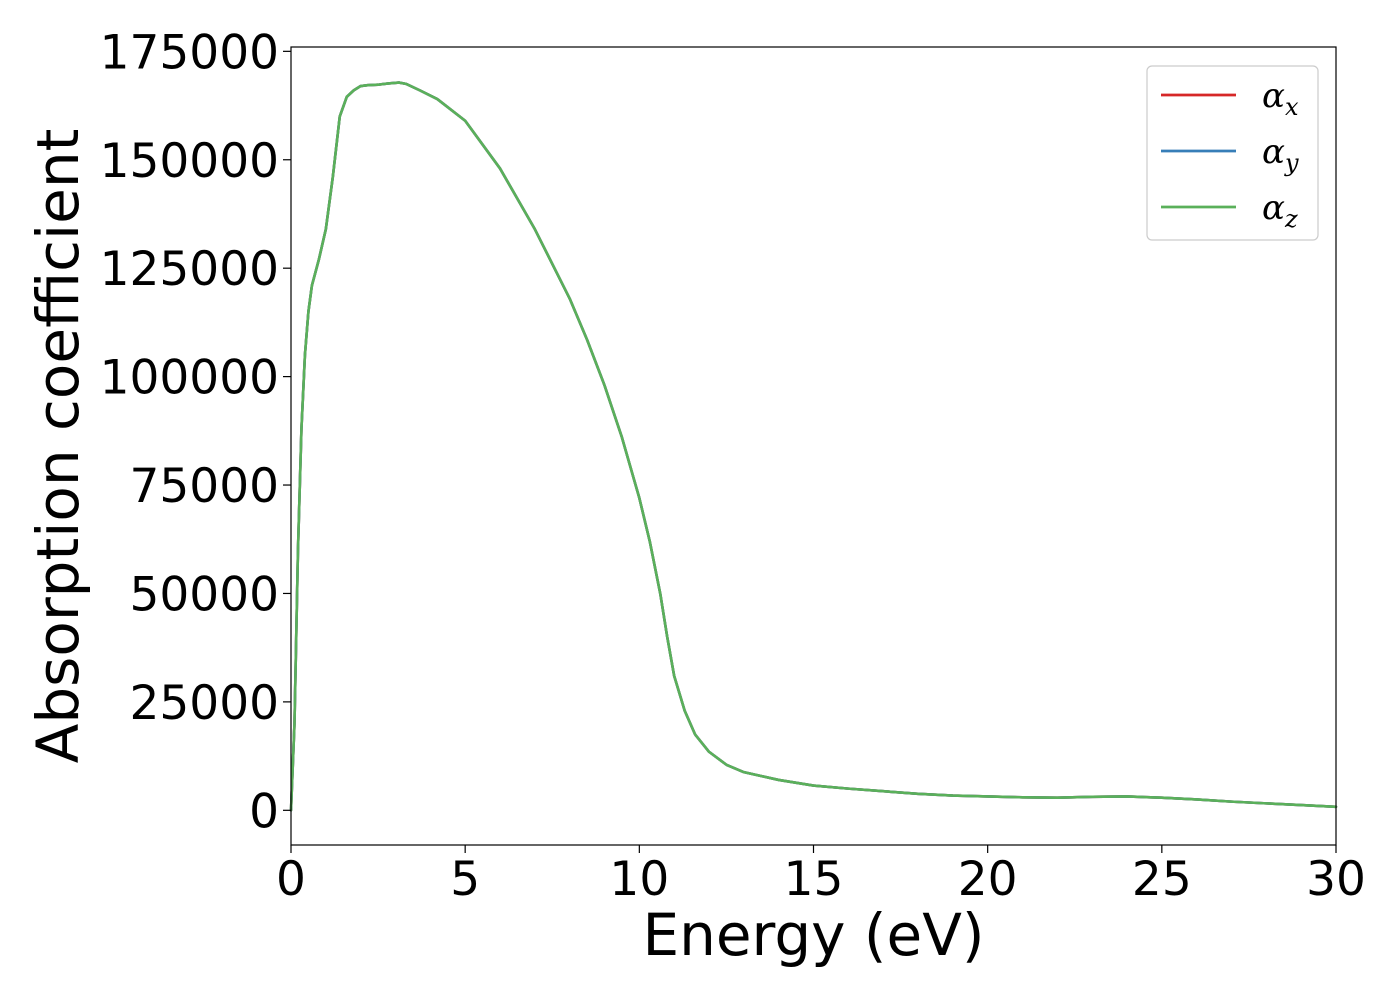 The image size is (1400, 1000). What do you see at coordinates (1232, 153) in the screenshot?
I see `legend-box` at bounding box center [1232, 153].